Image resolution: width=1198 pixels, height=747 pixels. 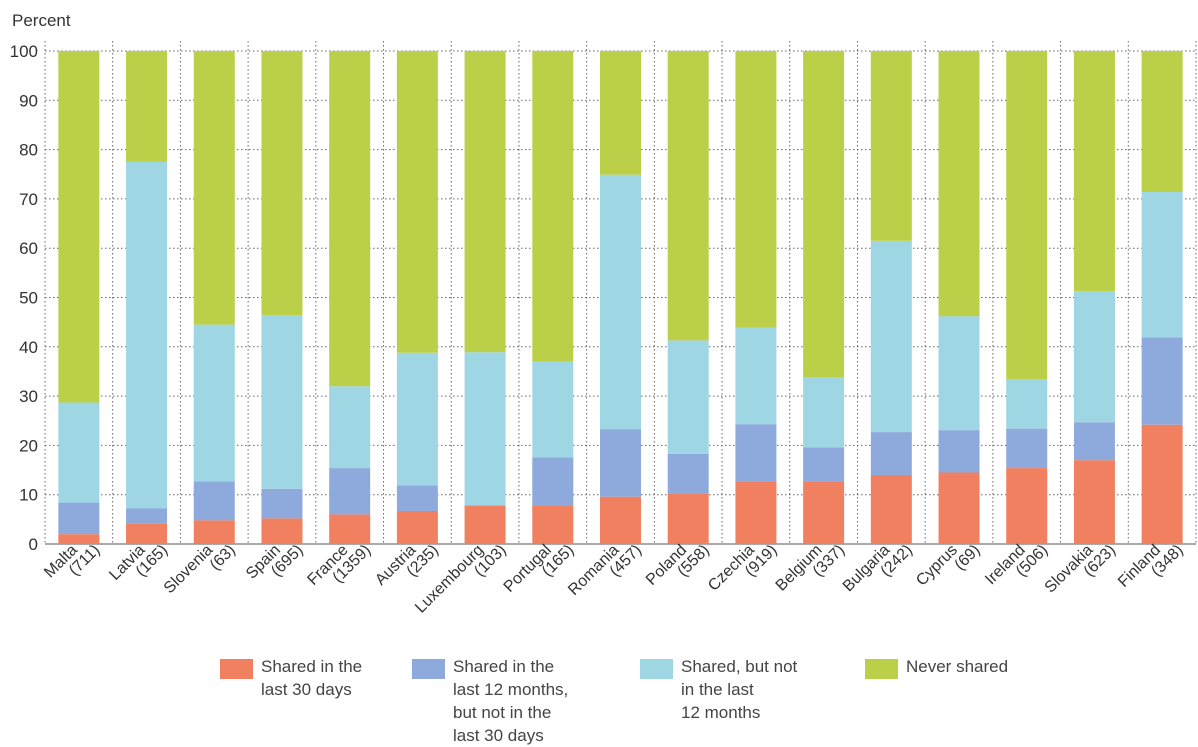 What do you see at coordinates (28, 298) in the screenshot?
I see `y-tick-label: 50` at bounding box center [28, 298].